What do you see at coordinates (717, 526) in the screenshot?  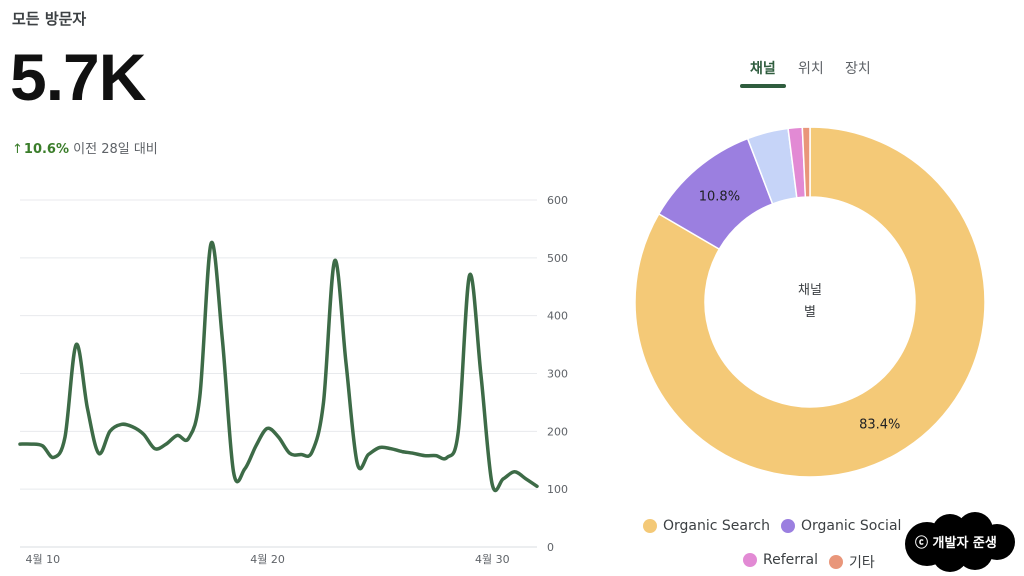 I see `legend-label: Organic Search` at bounding box center [717, 526].